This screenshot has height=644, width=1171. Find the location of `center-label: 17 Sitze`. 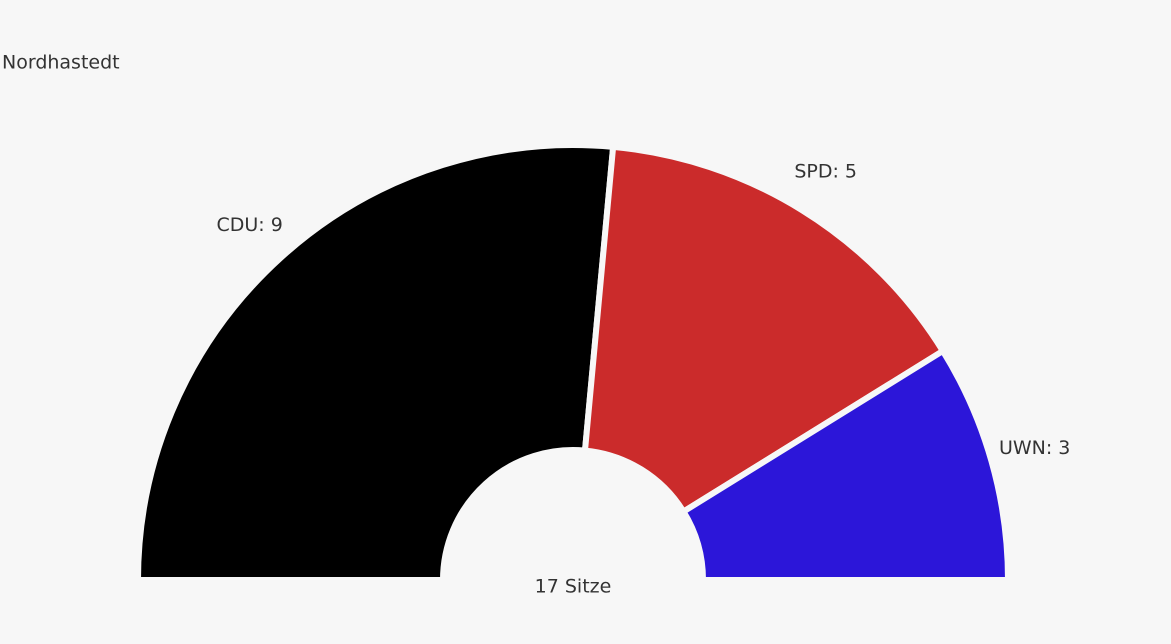

center-label: 17 Sitze is located at coordinates (573, 587).